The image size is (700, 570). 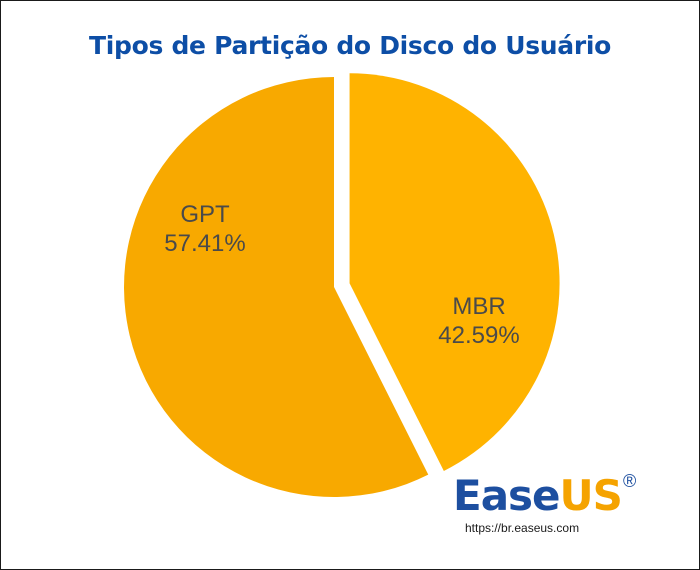 I want to click on brand-name-ease: Ease, so click(x=507, y=495).